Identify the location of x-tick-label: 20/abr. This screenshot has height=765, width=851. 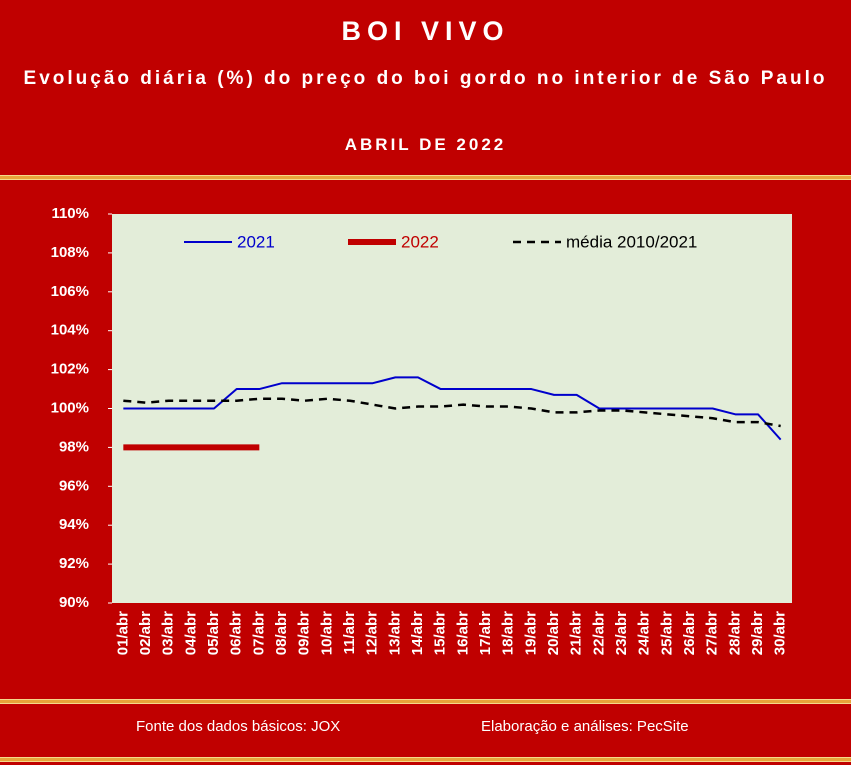
(553, 633).